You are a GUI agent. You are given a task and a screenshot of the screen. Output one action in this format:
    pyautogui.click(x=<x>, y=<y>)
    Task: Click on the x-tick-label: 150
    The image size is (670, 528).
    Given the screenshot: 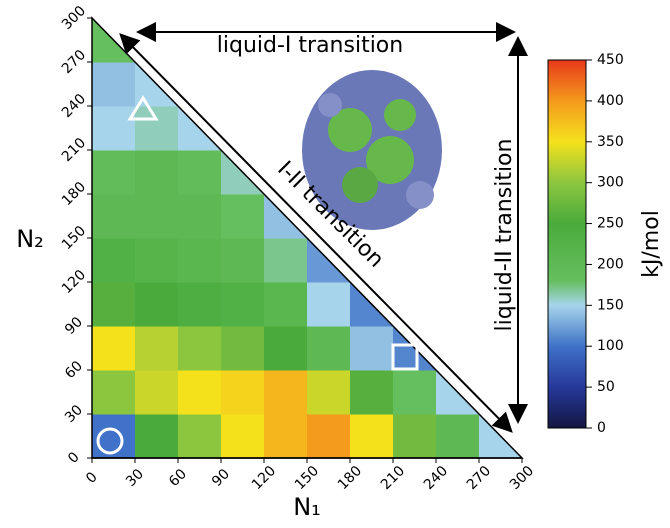 What is the action you would take?
    pyautogui.click(x=307, y=478)
    